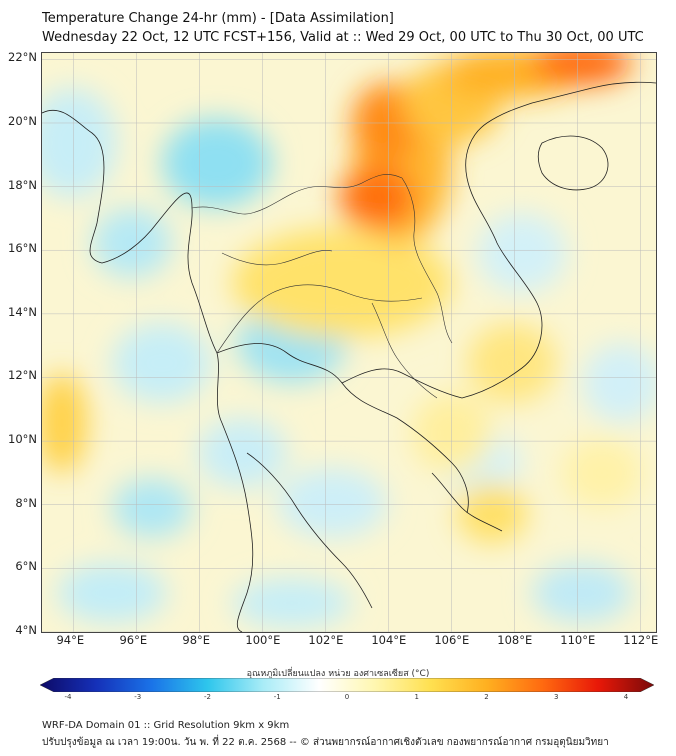 The width and height of the screenshot is (676, 756). Describe the element at coordinates (138, 697) in the screenshot. I see `colorbar-tick-label: -3` at that location.